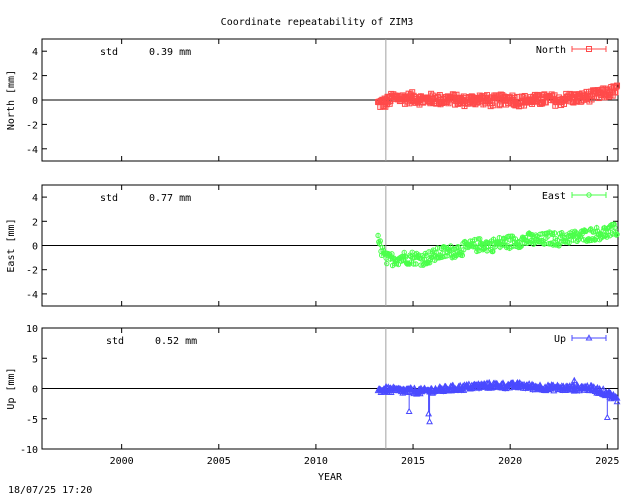  I want to click on x-tick-label: 2015, so click(413, 461).